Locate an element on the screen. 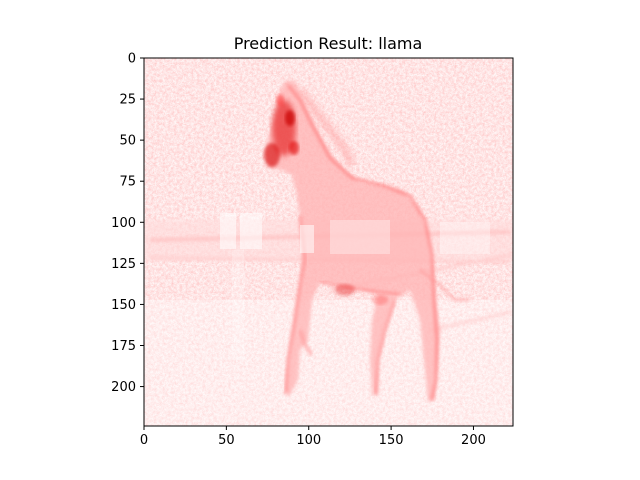 This screenshot has width=640, height=480. y-axis: 0 25 50 75 100 125 150 175 200 is located at coordinates (127, 223).